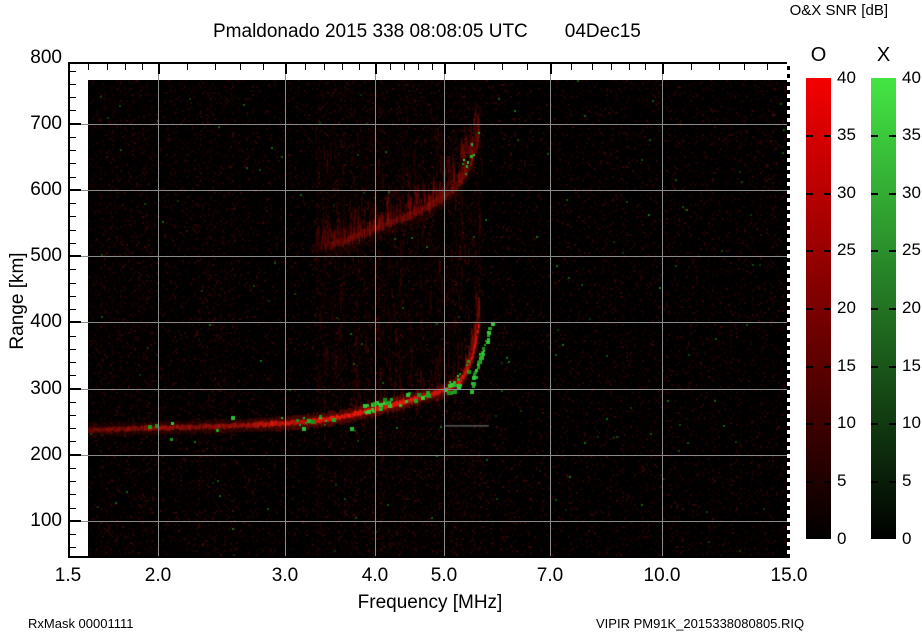  I want to click on x-tick-label: 1.5, so click(68, 575).